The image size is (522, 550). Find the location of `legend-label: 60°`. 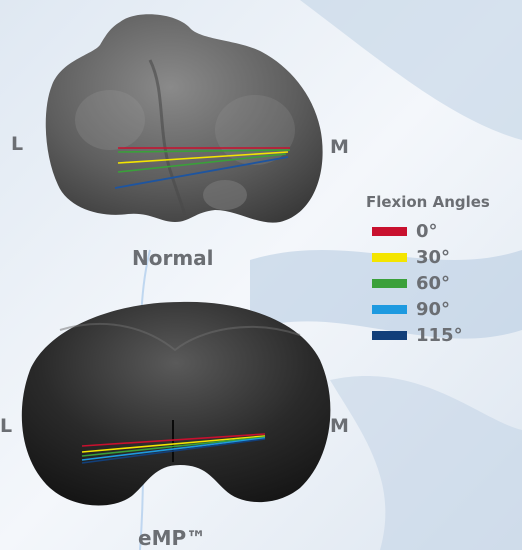

legend-label: 60° is located at coordinates (433, 283).